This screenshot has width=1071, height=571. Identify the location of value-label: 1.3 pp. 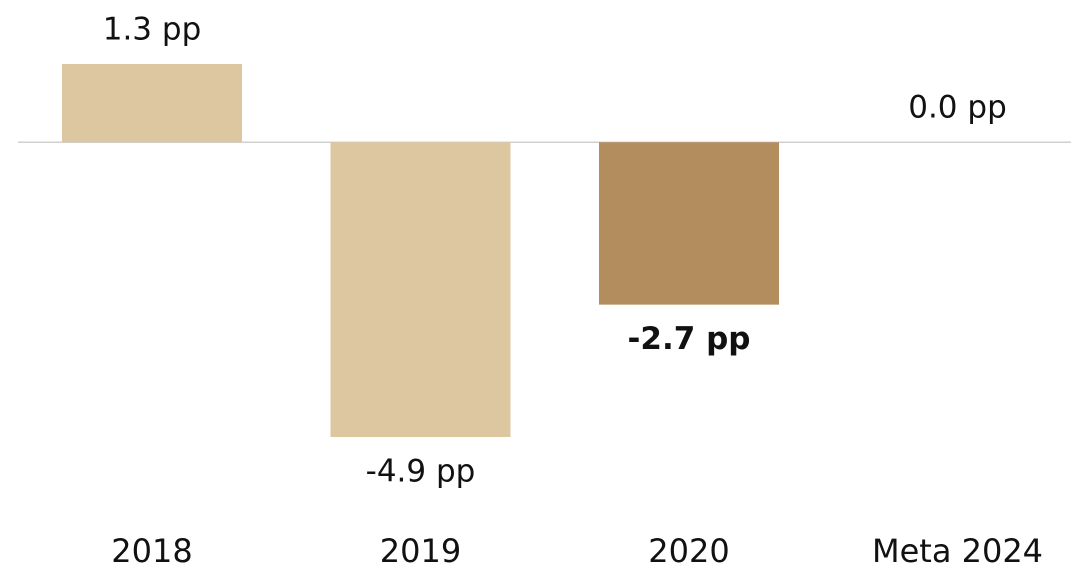
(152, 30).